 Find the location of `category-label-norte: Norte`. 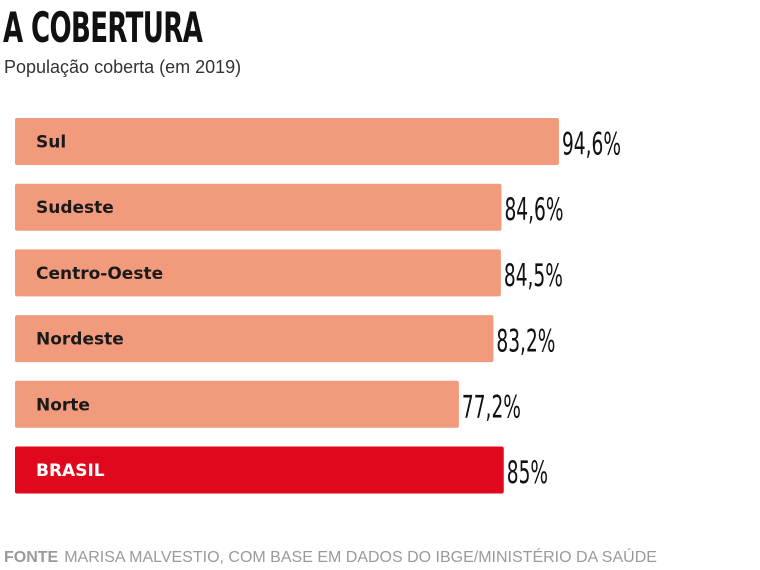

category-label-norte: Norte is located at coordinates (63, 405).